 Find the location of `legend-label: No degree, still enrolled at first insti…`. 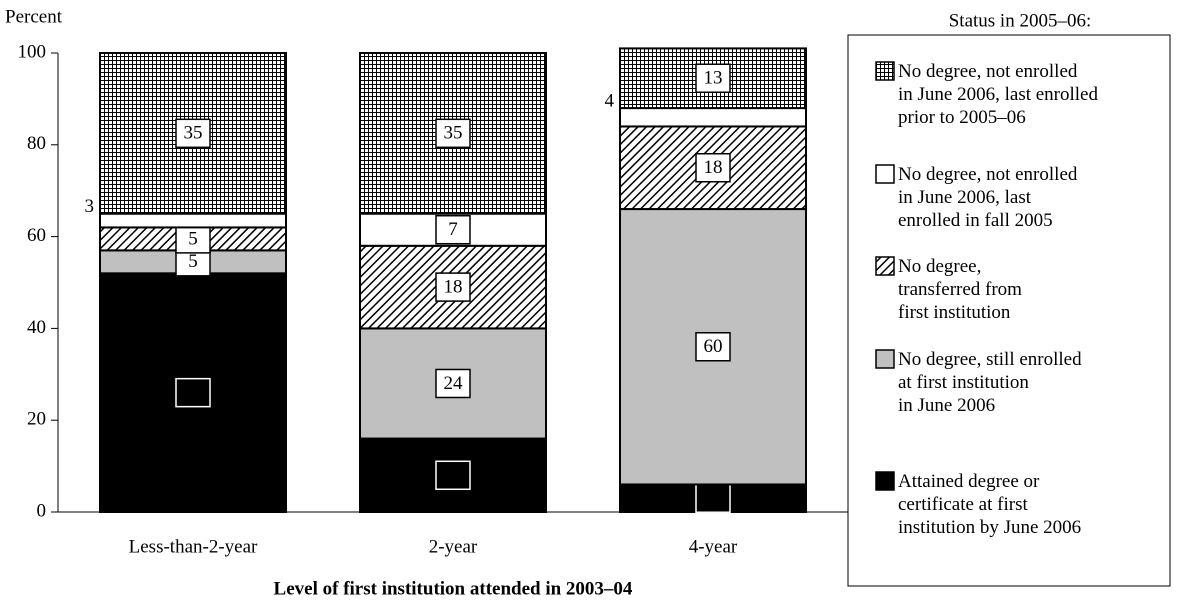

legend-label: No degree, still enrolled at first insti… is located at coordinates (990, 382).